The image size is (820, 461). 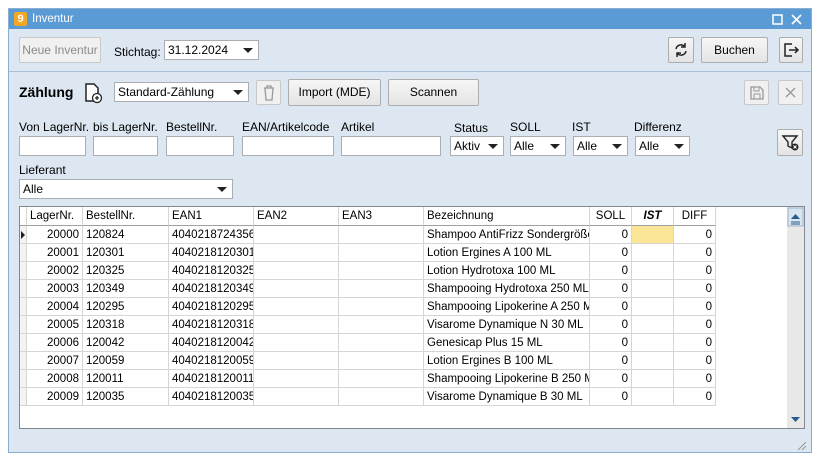 What do you see at coordinates (211, 307) in the screenshot?
I see `grid-cell: 4040218120295` at bounding box center [211, 307].